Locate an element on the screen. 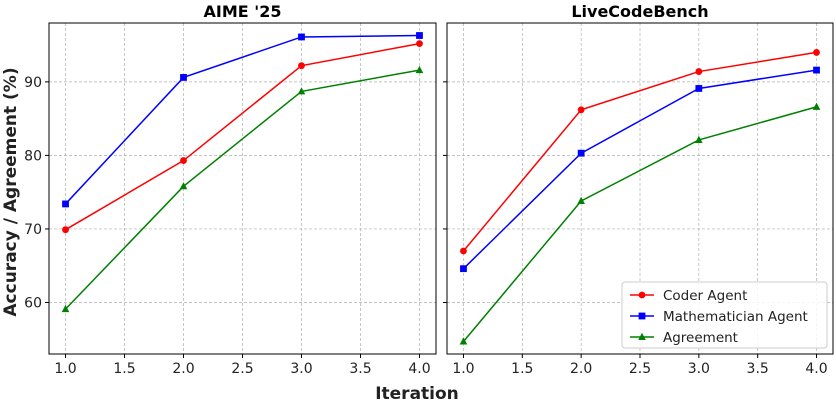 The image size is (836, 405). legend-box is located at coordinates (724, 315).